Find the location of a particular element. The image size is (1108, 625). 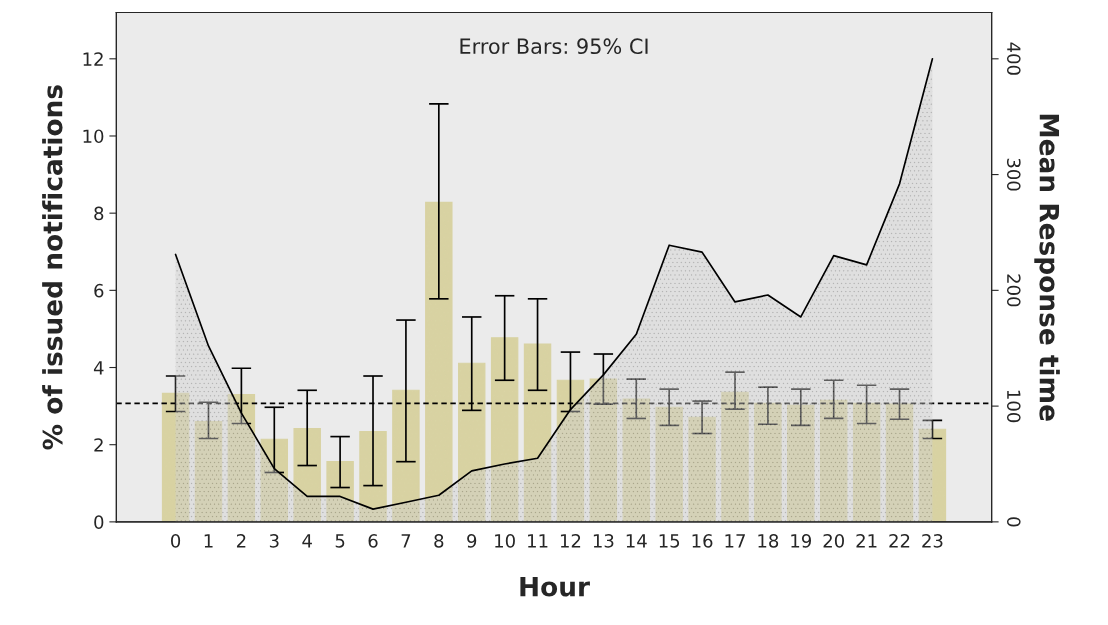

y2-tick-label: 200 is located at coordinates (1013, 290).